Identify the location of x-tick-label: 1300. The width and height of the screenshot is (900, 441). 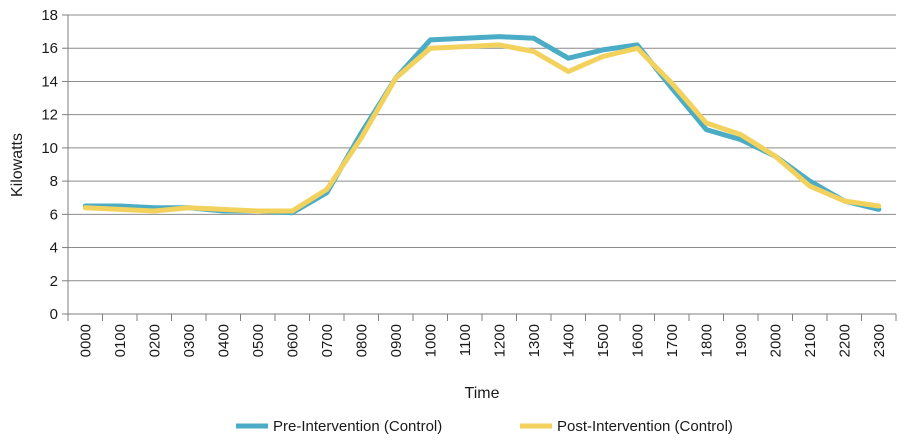
(534, 340).